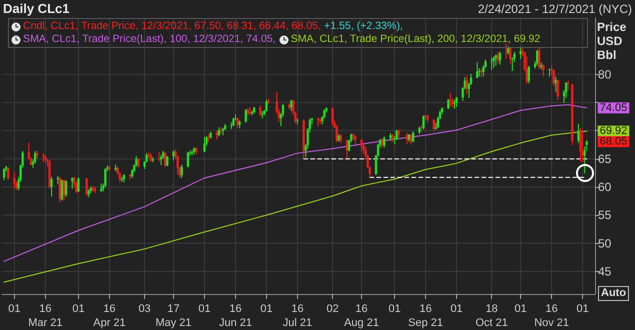 The width and height of the screenshot is (635, 330). I want to click on chart-subtitle: 2/24/2021 - 12/7/2021 (NYC), so click(555, 9).